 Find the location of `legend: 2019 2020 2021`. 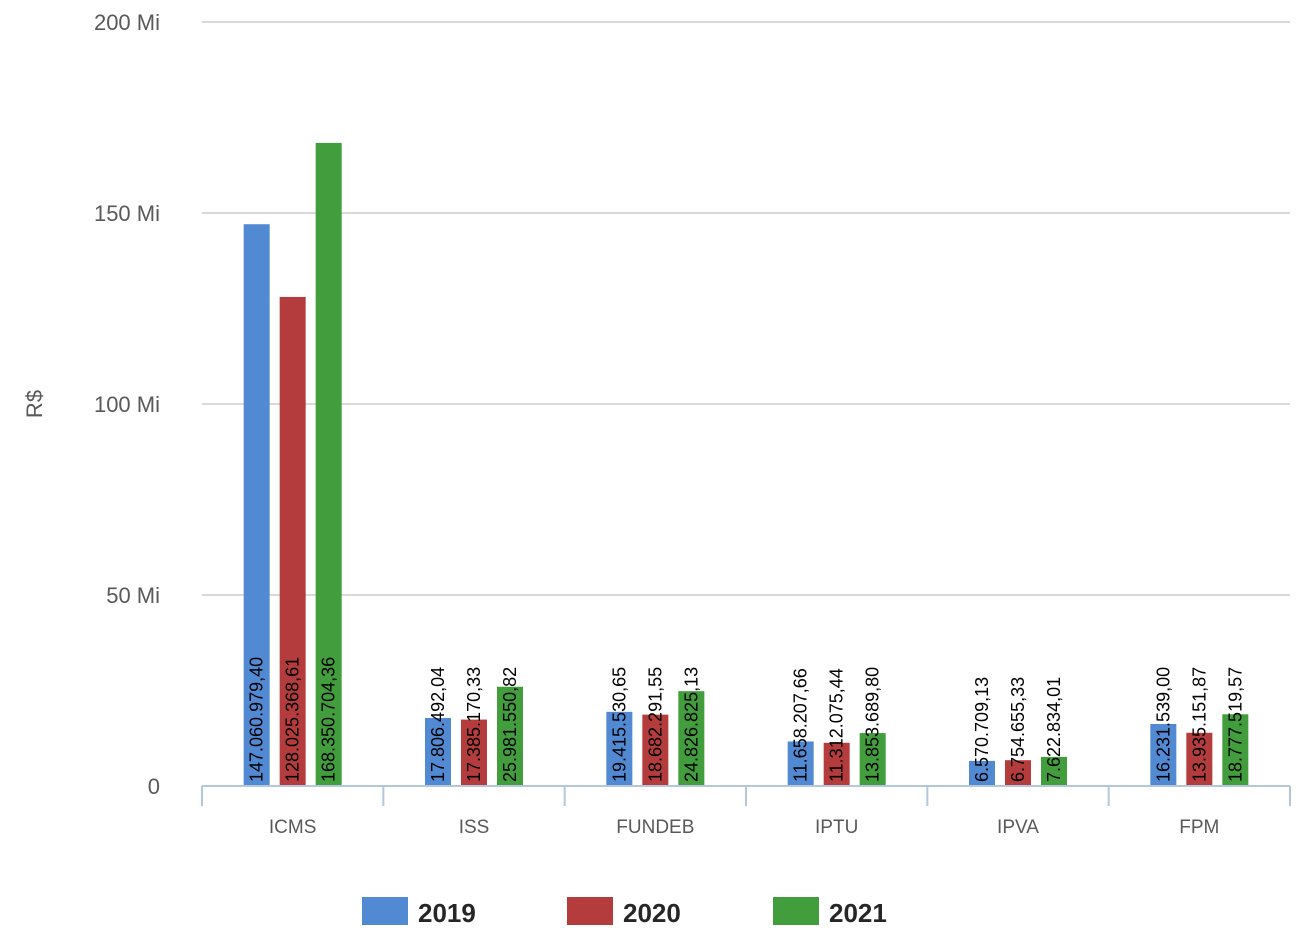

legend: 2019 2020 2021 is located at coordinates (624, 912).